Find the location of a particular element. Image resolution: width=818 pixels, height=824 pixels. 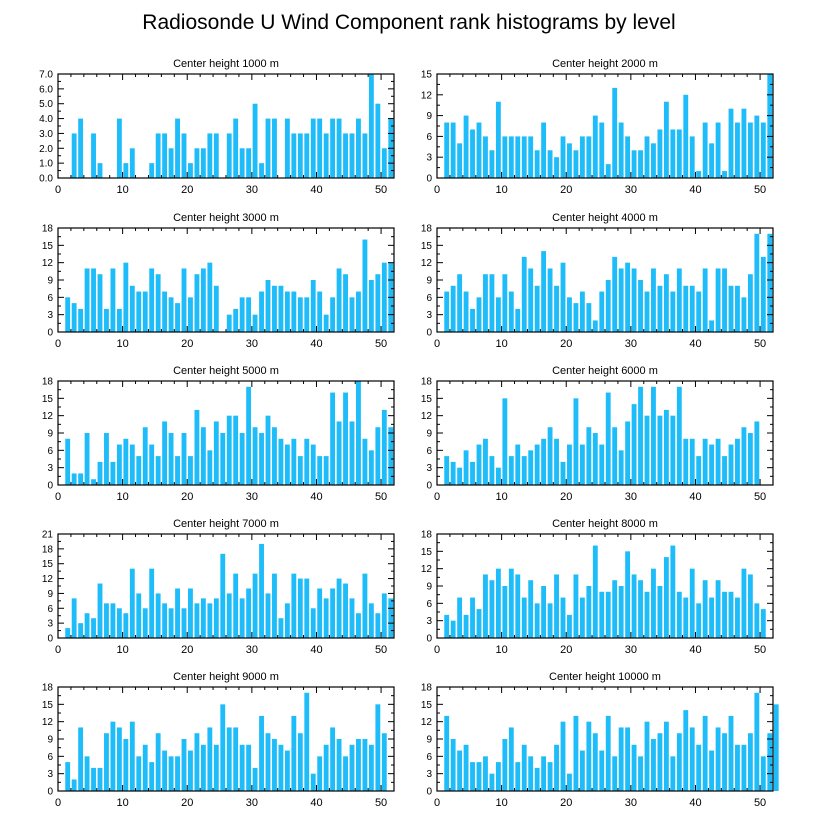

y-tick-label: 3.0 is located at coordinates (46, 134).